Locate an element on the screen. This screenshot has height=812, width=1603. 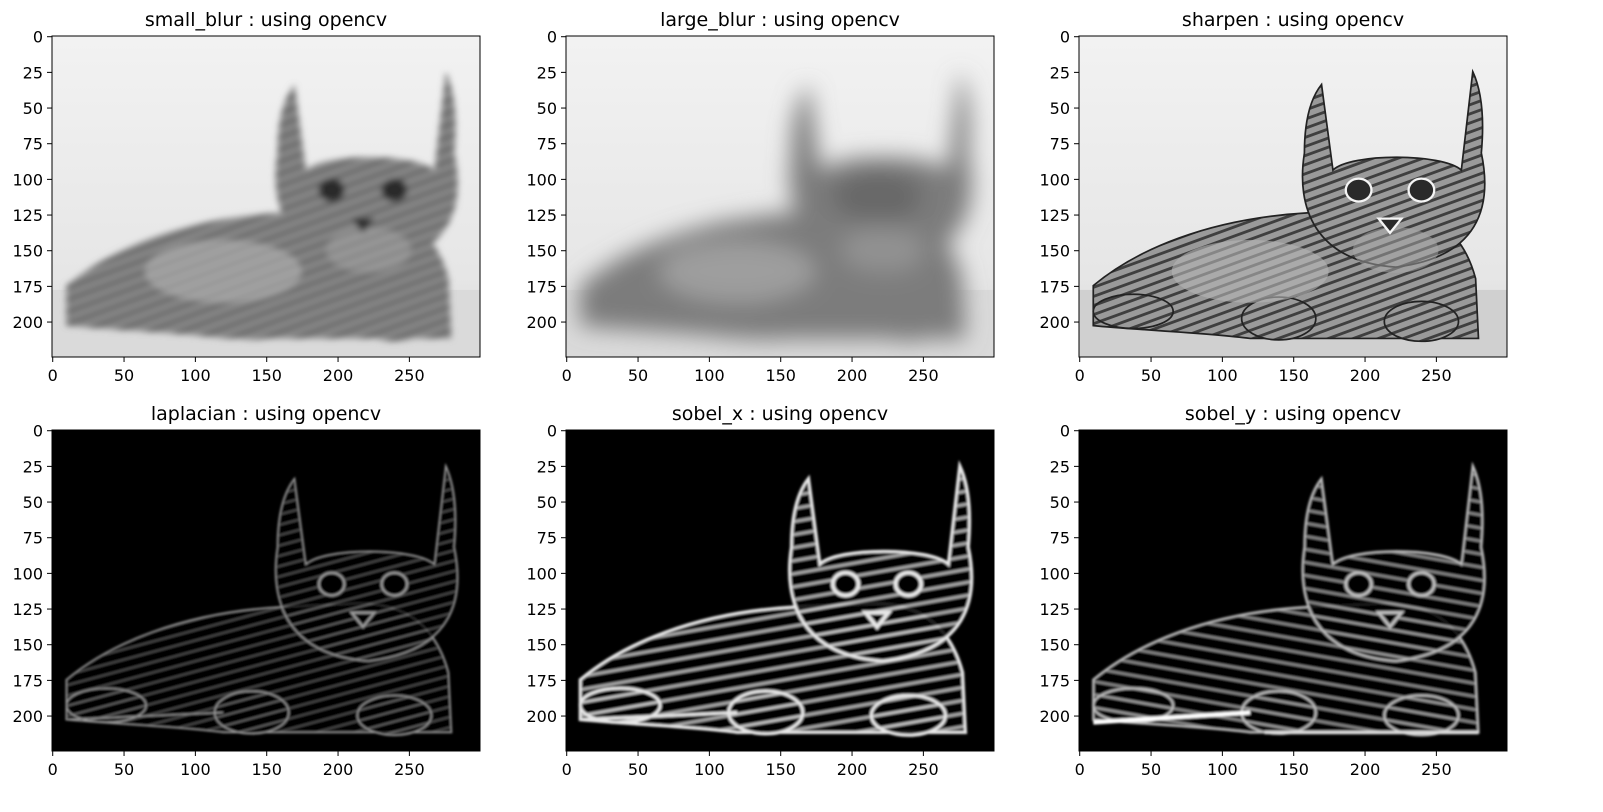
panel-title: sobel_y : using opencv is located at coordinates (1293, 414).